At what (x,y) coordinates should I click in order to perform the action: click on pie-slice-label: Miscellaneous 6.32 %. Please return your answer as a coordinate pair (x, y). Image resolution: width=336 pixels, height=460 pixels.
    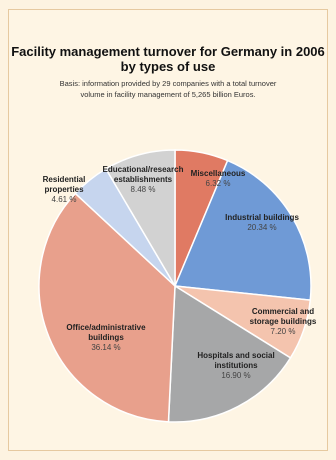
    Looking at the image, I should click on (218, 178).